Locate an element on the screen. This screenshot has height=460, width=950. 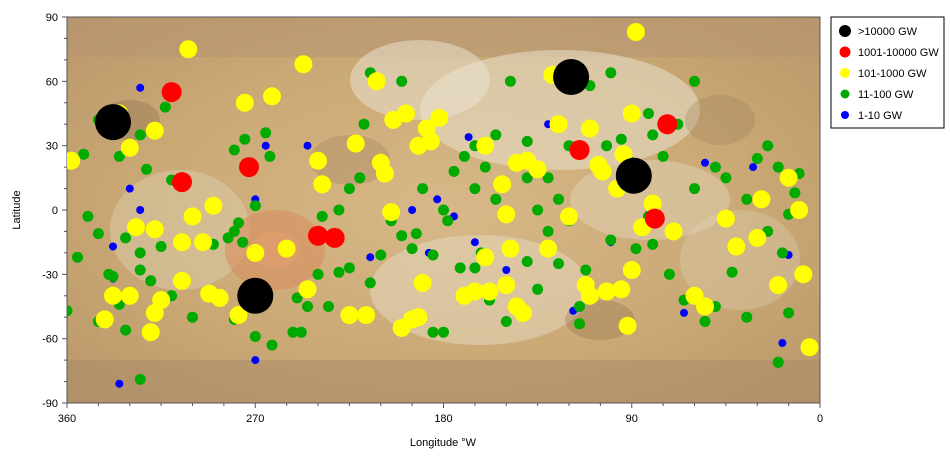
legend-label: 101-1000 GW is located at coordinates (892, 74).